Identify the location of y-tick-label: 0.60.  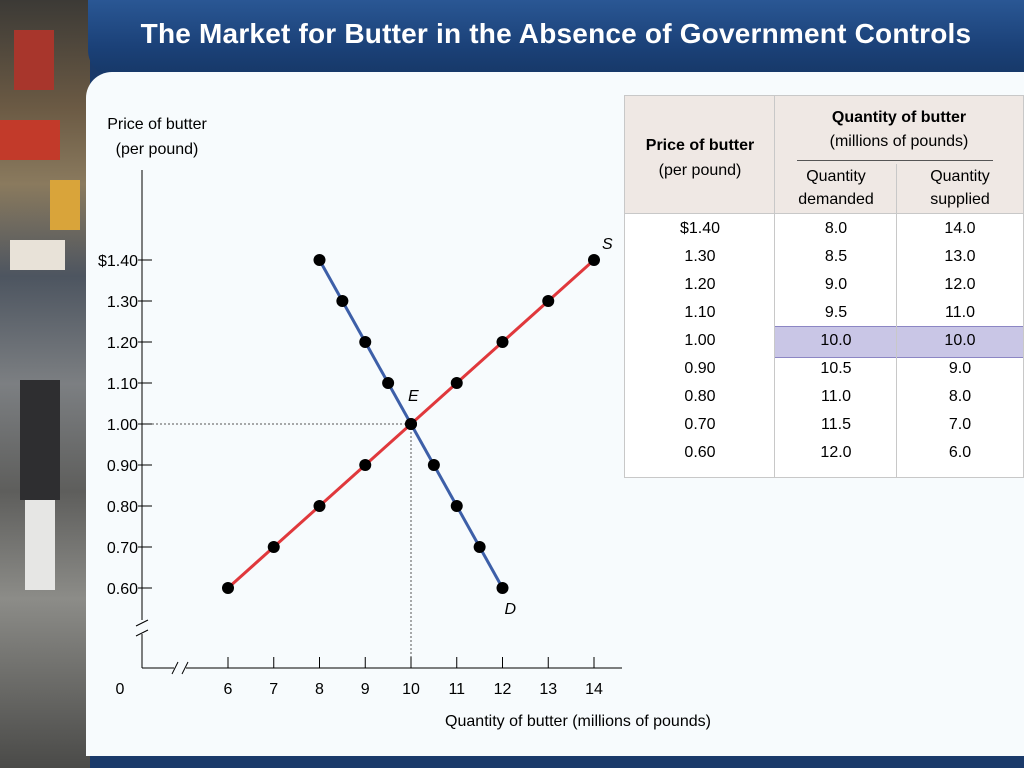
(122, 589).